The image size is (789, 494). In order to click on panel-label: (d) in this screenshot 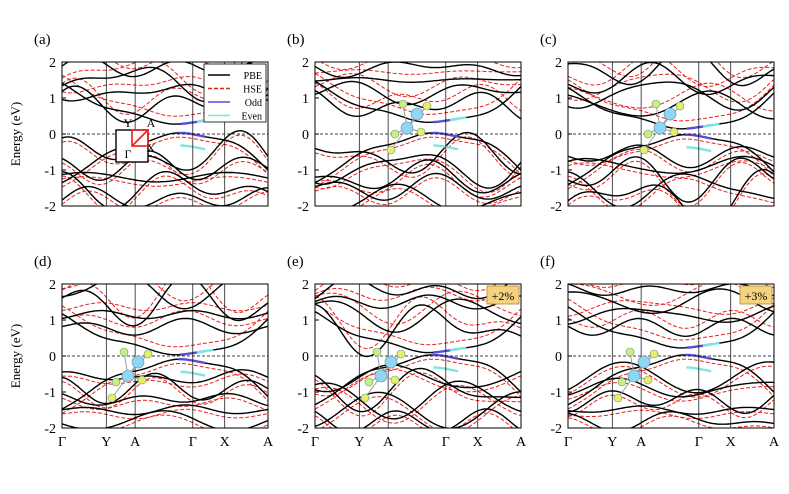, I will do `click(43, 262)`.